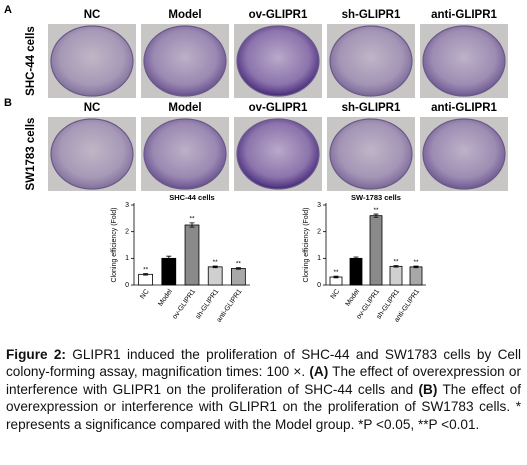 This screenshot has width=527, height=465. What do you see at coordinates (191, 197) in the screenshot?
I see `chart-title: SHC-44 cells` at bounding box center [191, 197].